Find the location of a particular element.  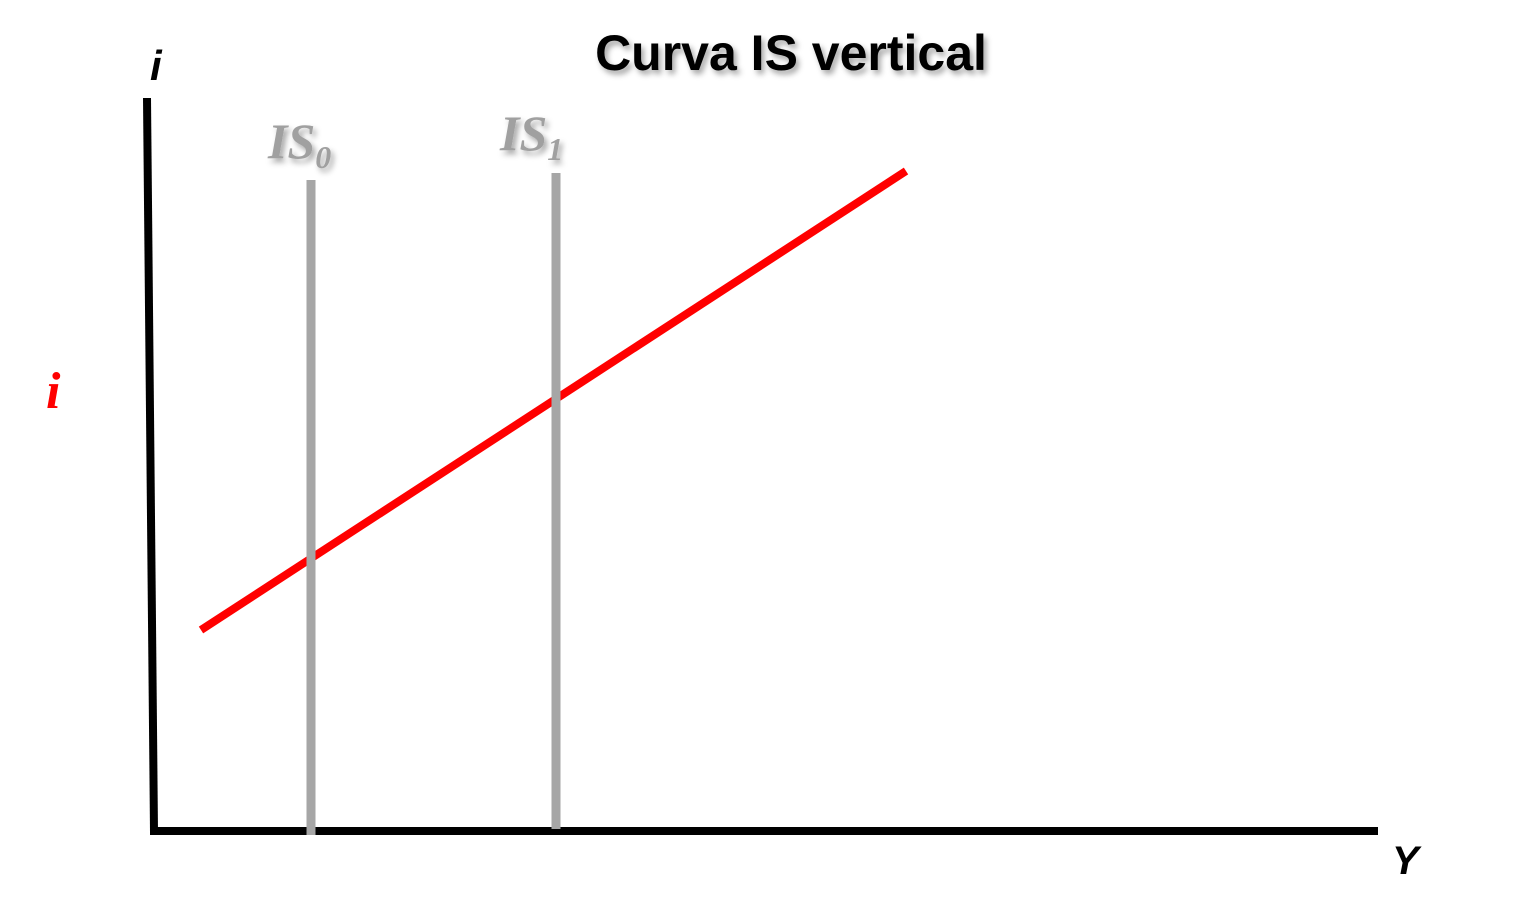

is1-label-main: IS is located at coordinates (523, 133).